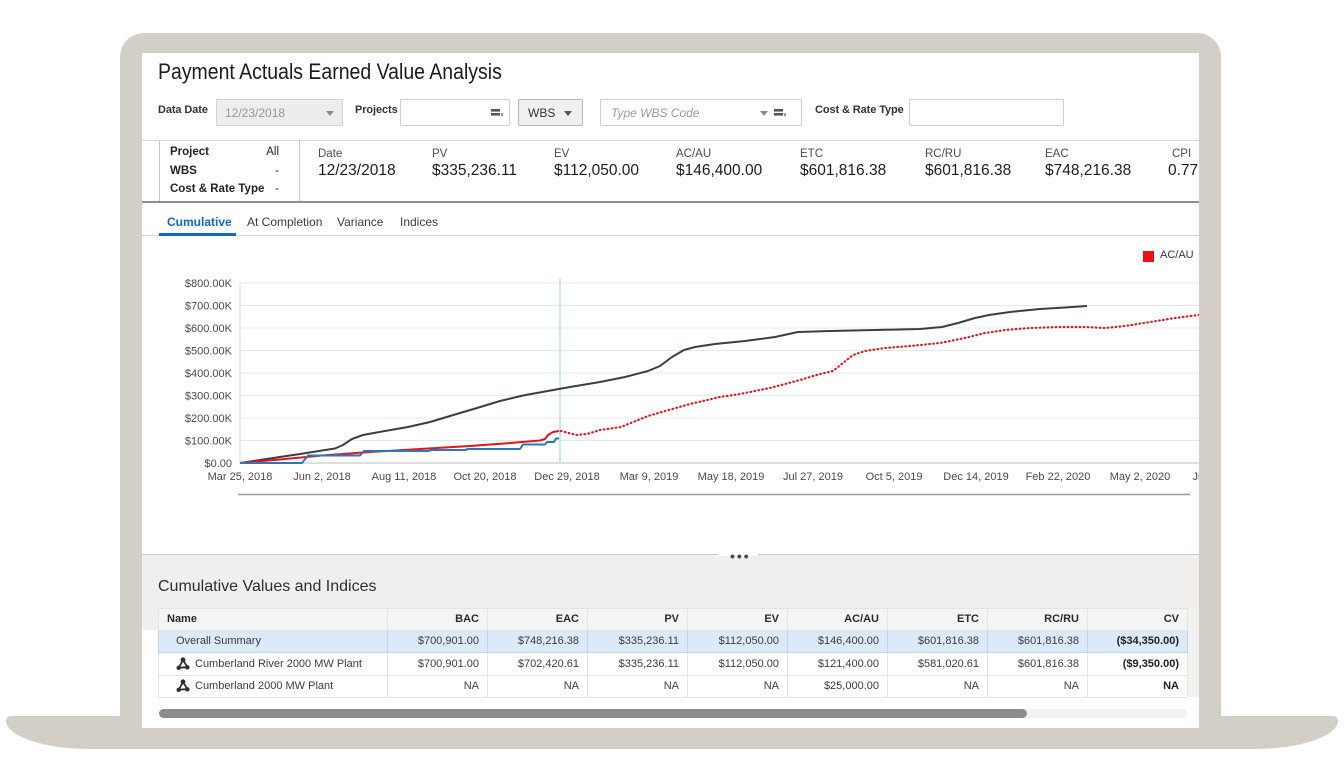  What do you see at coordinates (322, 477) in the screenshot?
I see `svg-text: Jun 2, 2018` at bounding box center [322, 477].